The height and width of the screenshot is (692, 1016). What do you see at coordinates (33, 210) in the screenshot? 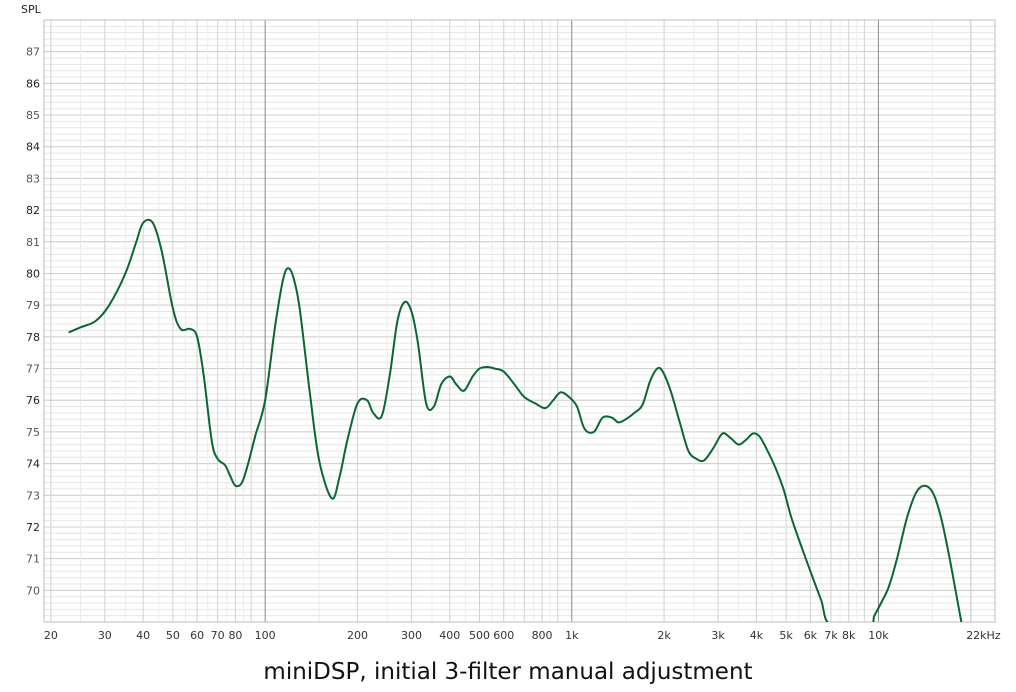
I see `y-tick-label: 82` at bounding box center [33, 210].